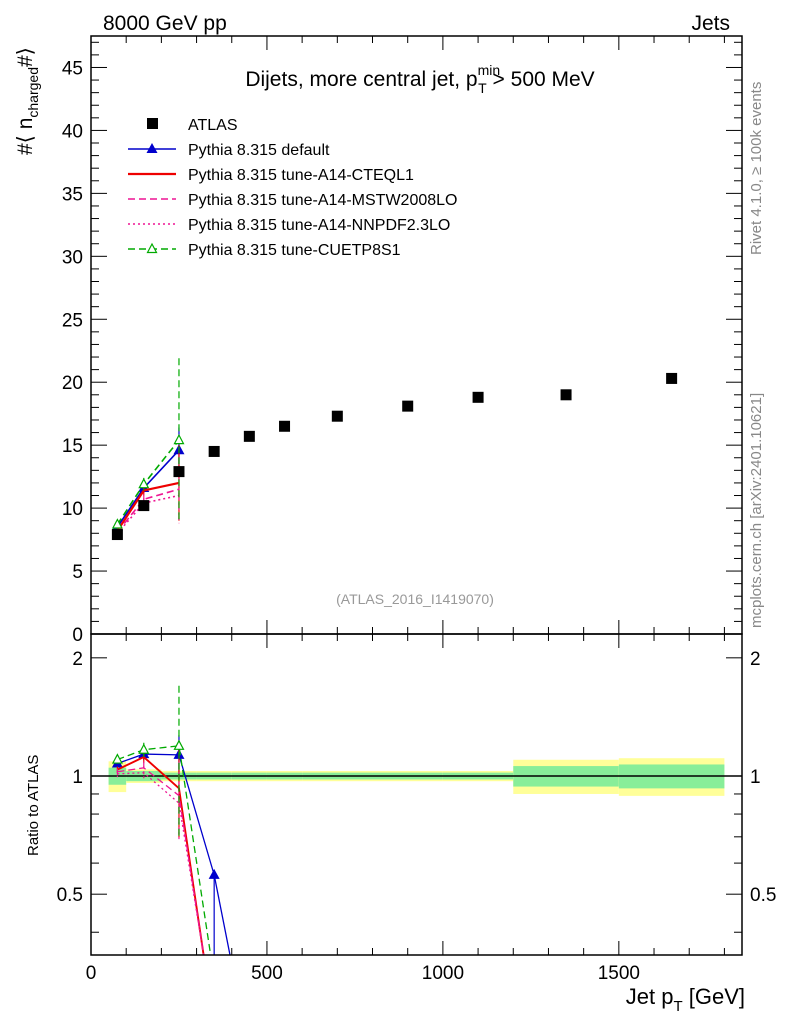 Image resolution: width=786 pixels, height=1024 pixels. Describe the element at coordinates (72, 509) in the screenshot. I see `y-tick-label-main: 10` at that location.